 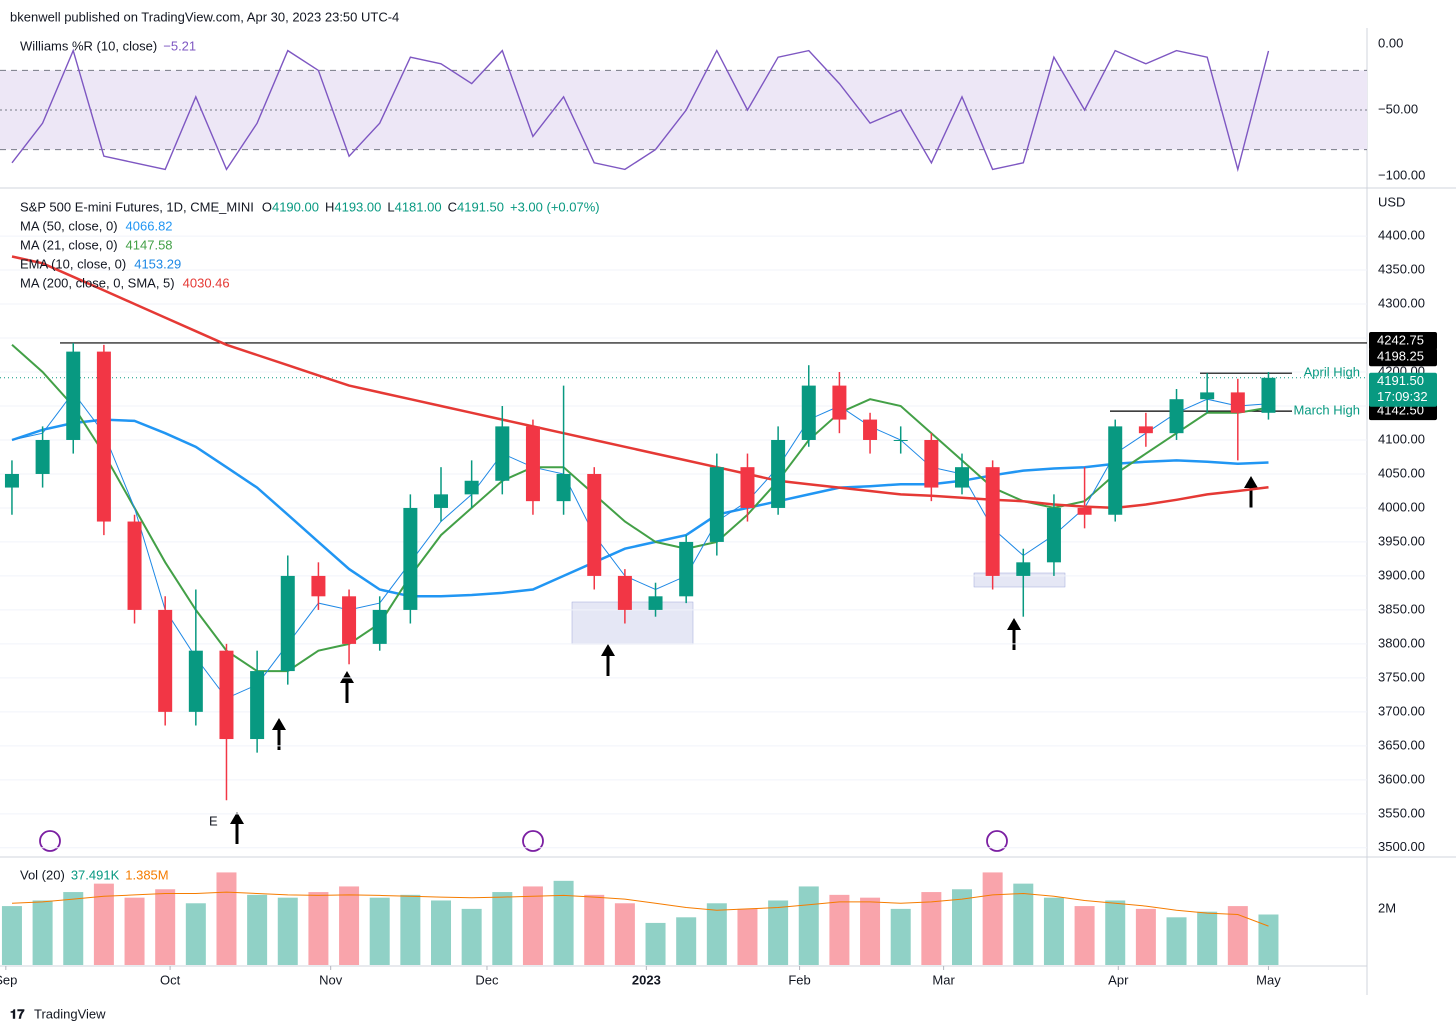 What do you see at coordinates (1401, 540) in the screenshot?
I see `y-tick-label: 3950.00` at bounding box center [1401, 540].